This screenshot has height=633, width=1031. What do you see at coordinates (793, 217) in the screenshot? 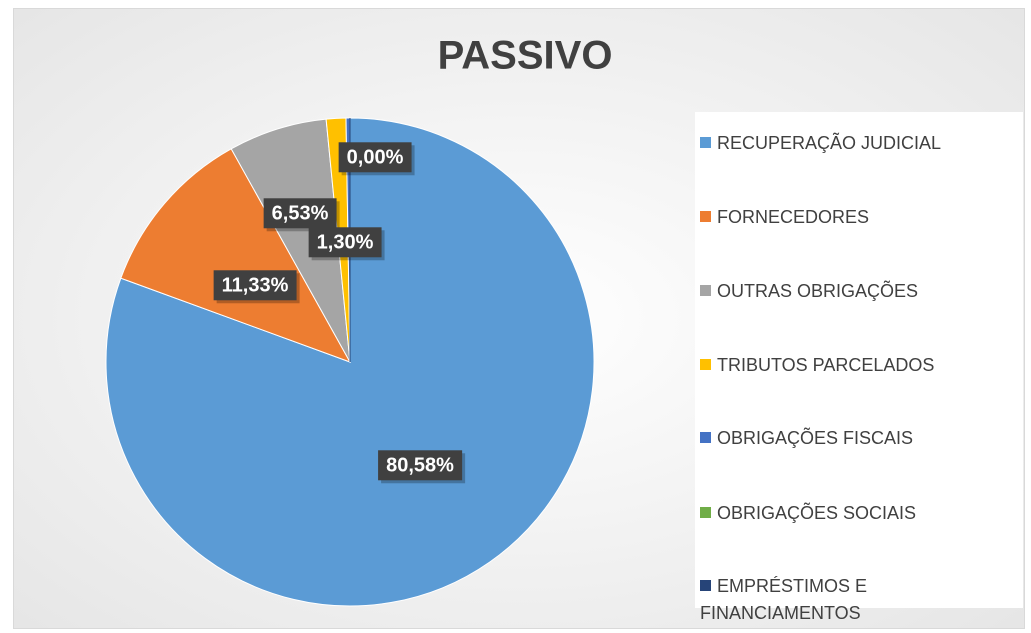
I see `legend-label: FORNECEDORES` at bounding box center [793, 217].